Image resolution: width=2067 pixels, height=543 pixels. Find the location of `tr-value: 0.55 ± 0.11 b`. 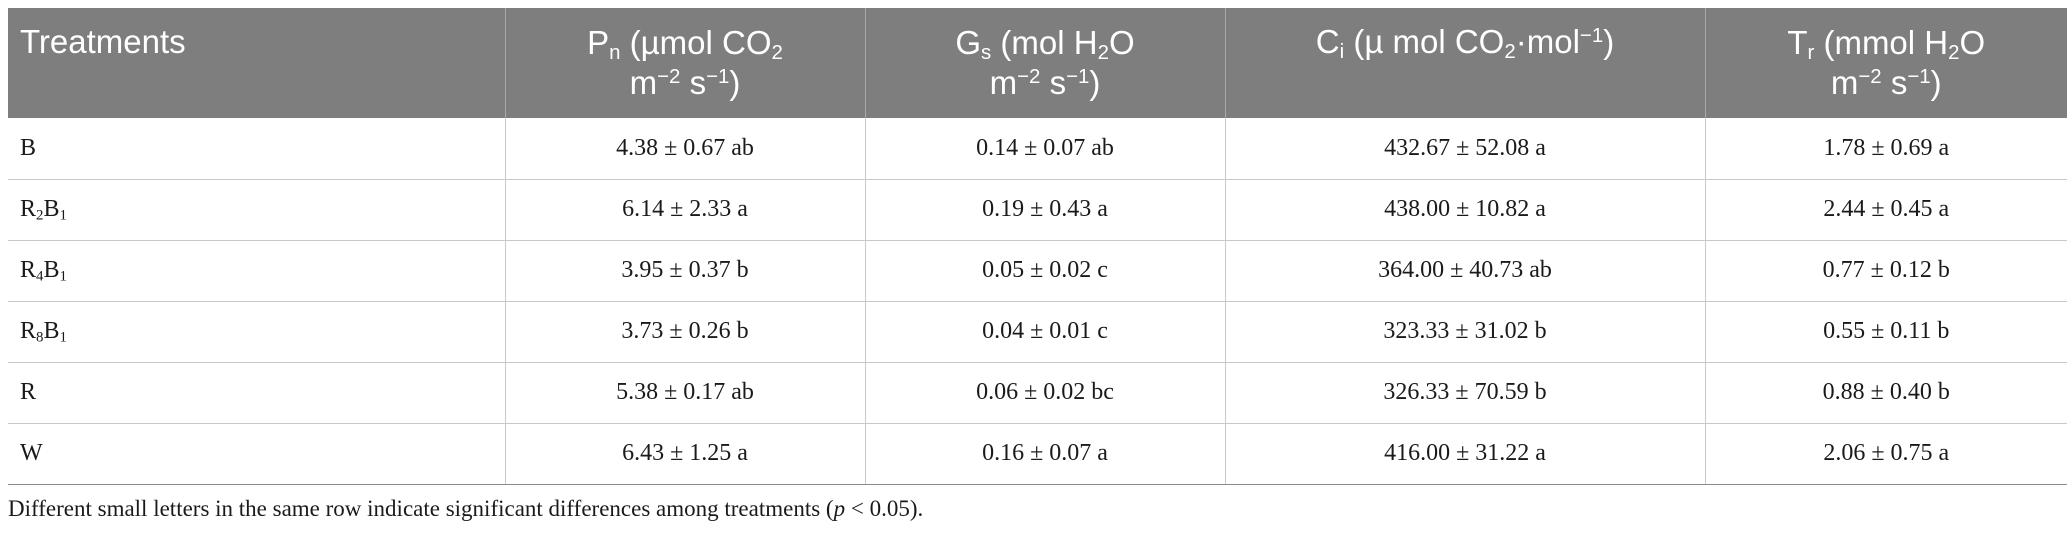

tr-value: 0.55 ± 0.11 b is located at coordinates (1886, 332).